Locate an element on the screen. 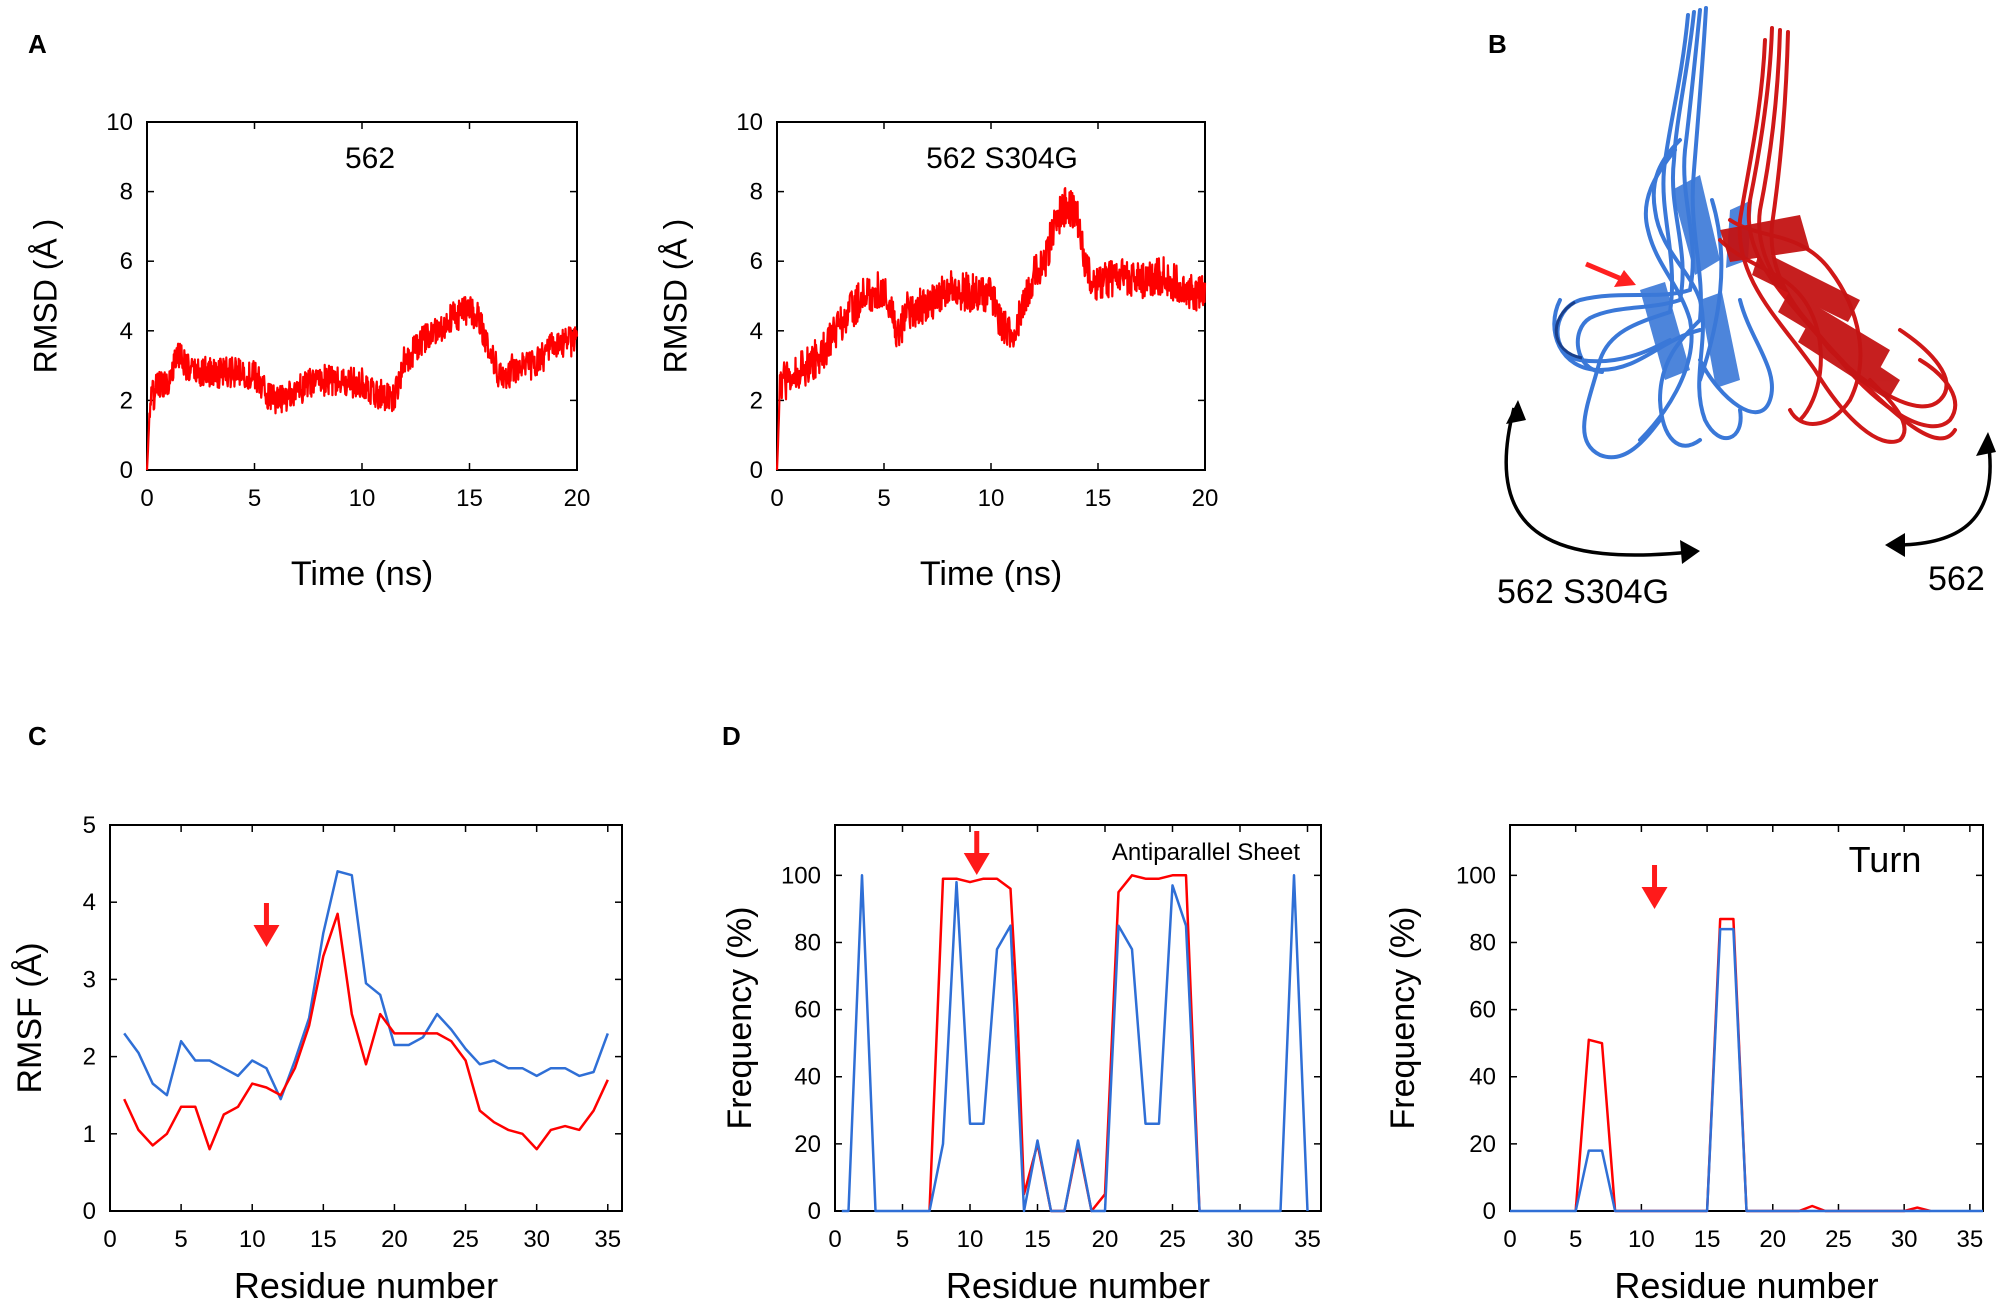 This screenshot has height=1304, width=2000. panel-label-a: A is located at coordinates (37, 44).